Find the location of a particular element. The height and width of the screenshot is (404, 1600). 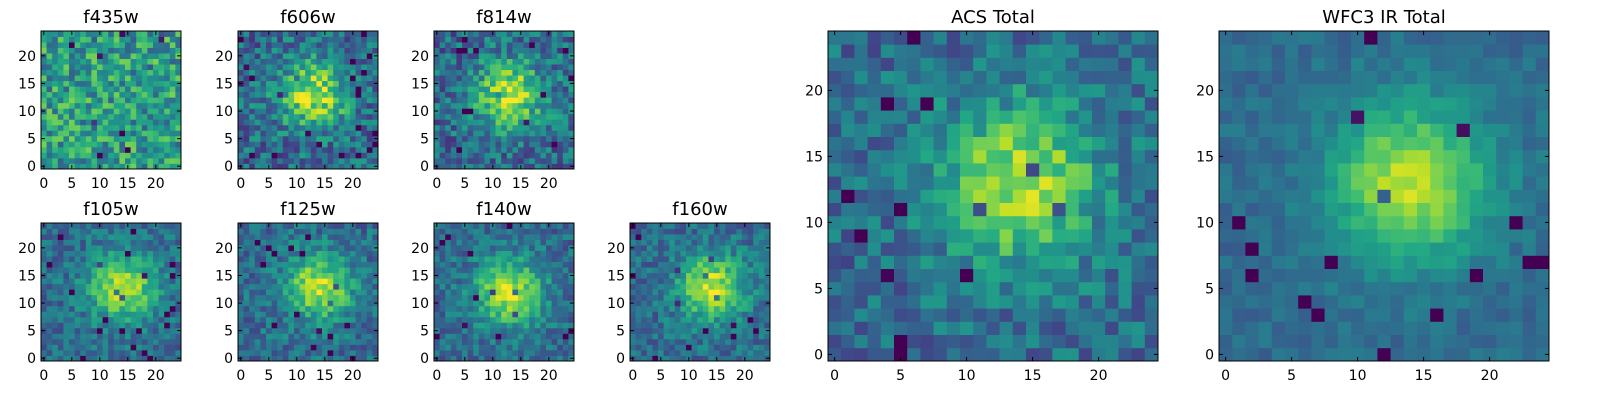

y-tick-label: 5 is located at coordinates (620, 332).